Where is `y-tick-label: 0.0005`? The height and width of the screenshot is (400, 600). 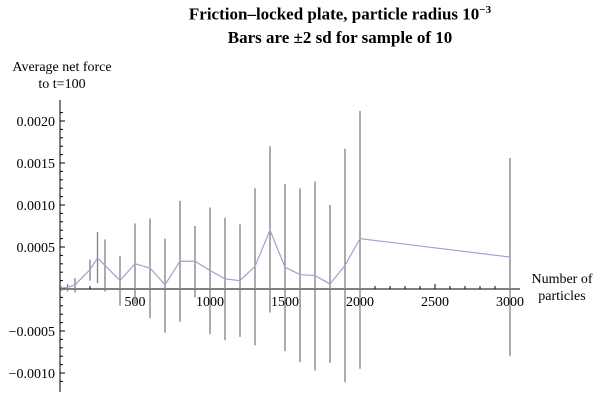
y-tick-label: 0.0005 is located at coordinates (36, 248).